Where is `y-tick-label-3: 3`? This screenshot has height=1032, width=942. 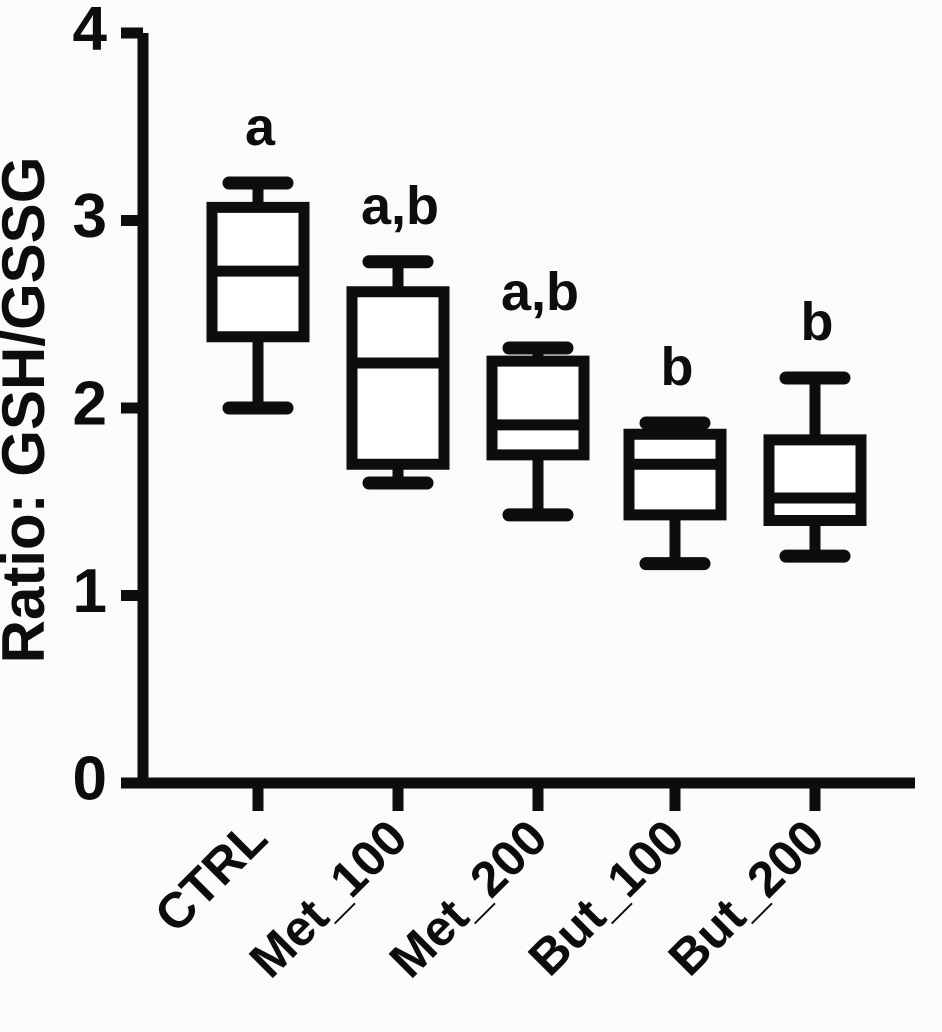
y-tick-label-3: 3 is located at coordinates (90, 216).